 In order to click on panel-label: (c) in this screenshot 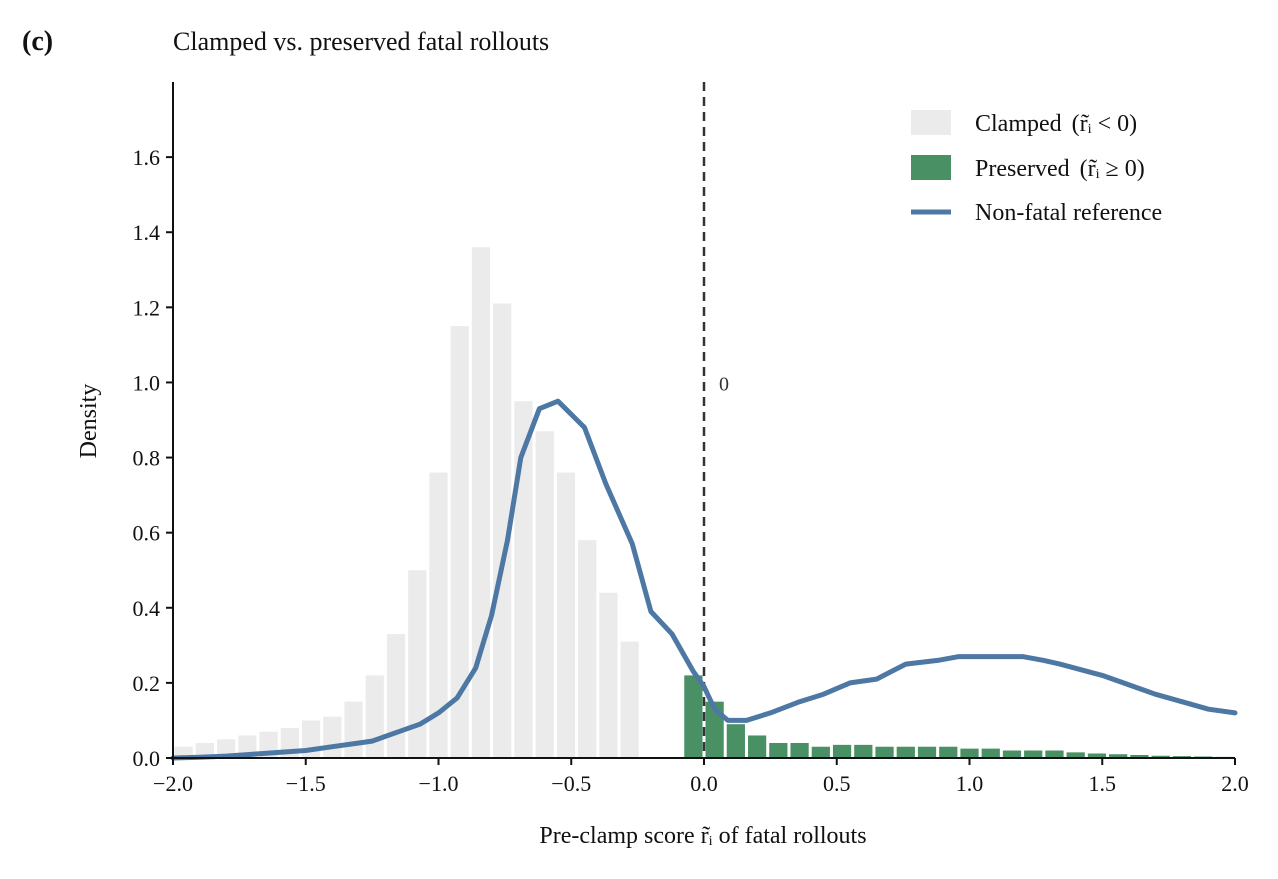, I will do `click(37, 41)`.